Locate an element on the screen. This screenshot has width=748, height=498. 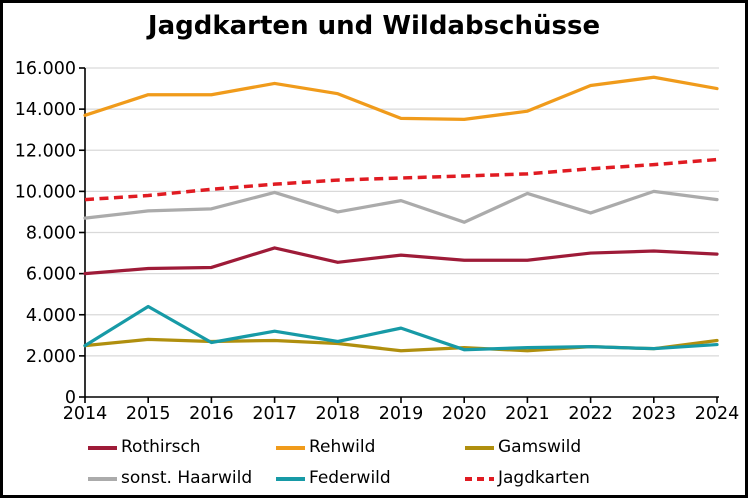
x-axis-tick-label: 2019 is located at coordinates (401, 414).